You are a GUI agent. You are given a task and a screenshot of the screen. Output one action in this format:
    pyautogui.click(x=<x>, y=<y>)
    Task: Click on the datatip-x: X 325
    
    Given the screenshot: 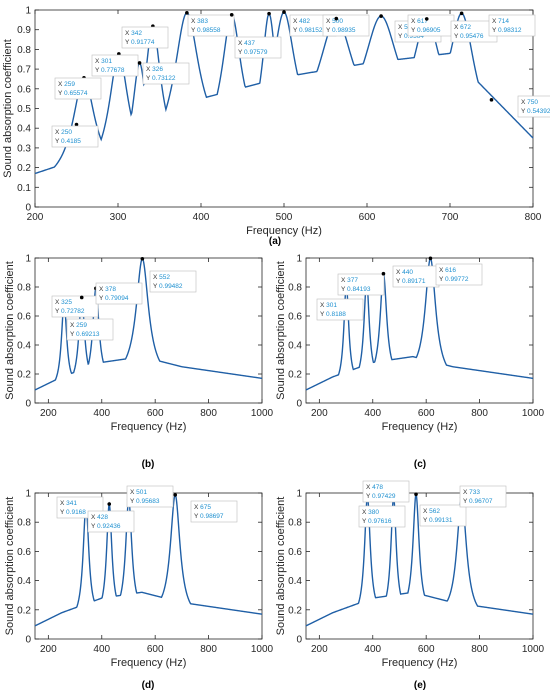 What is the action you would take?
    pyautogui.click(x=63, y=302)
    